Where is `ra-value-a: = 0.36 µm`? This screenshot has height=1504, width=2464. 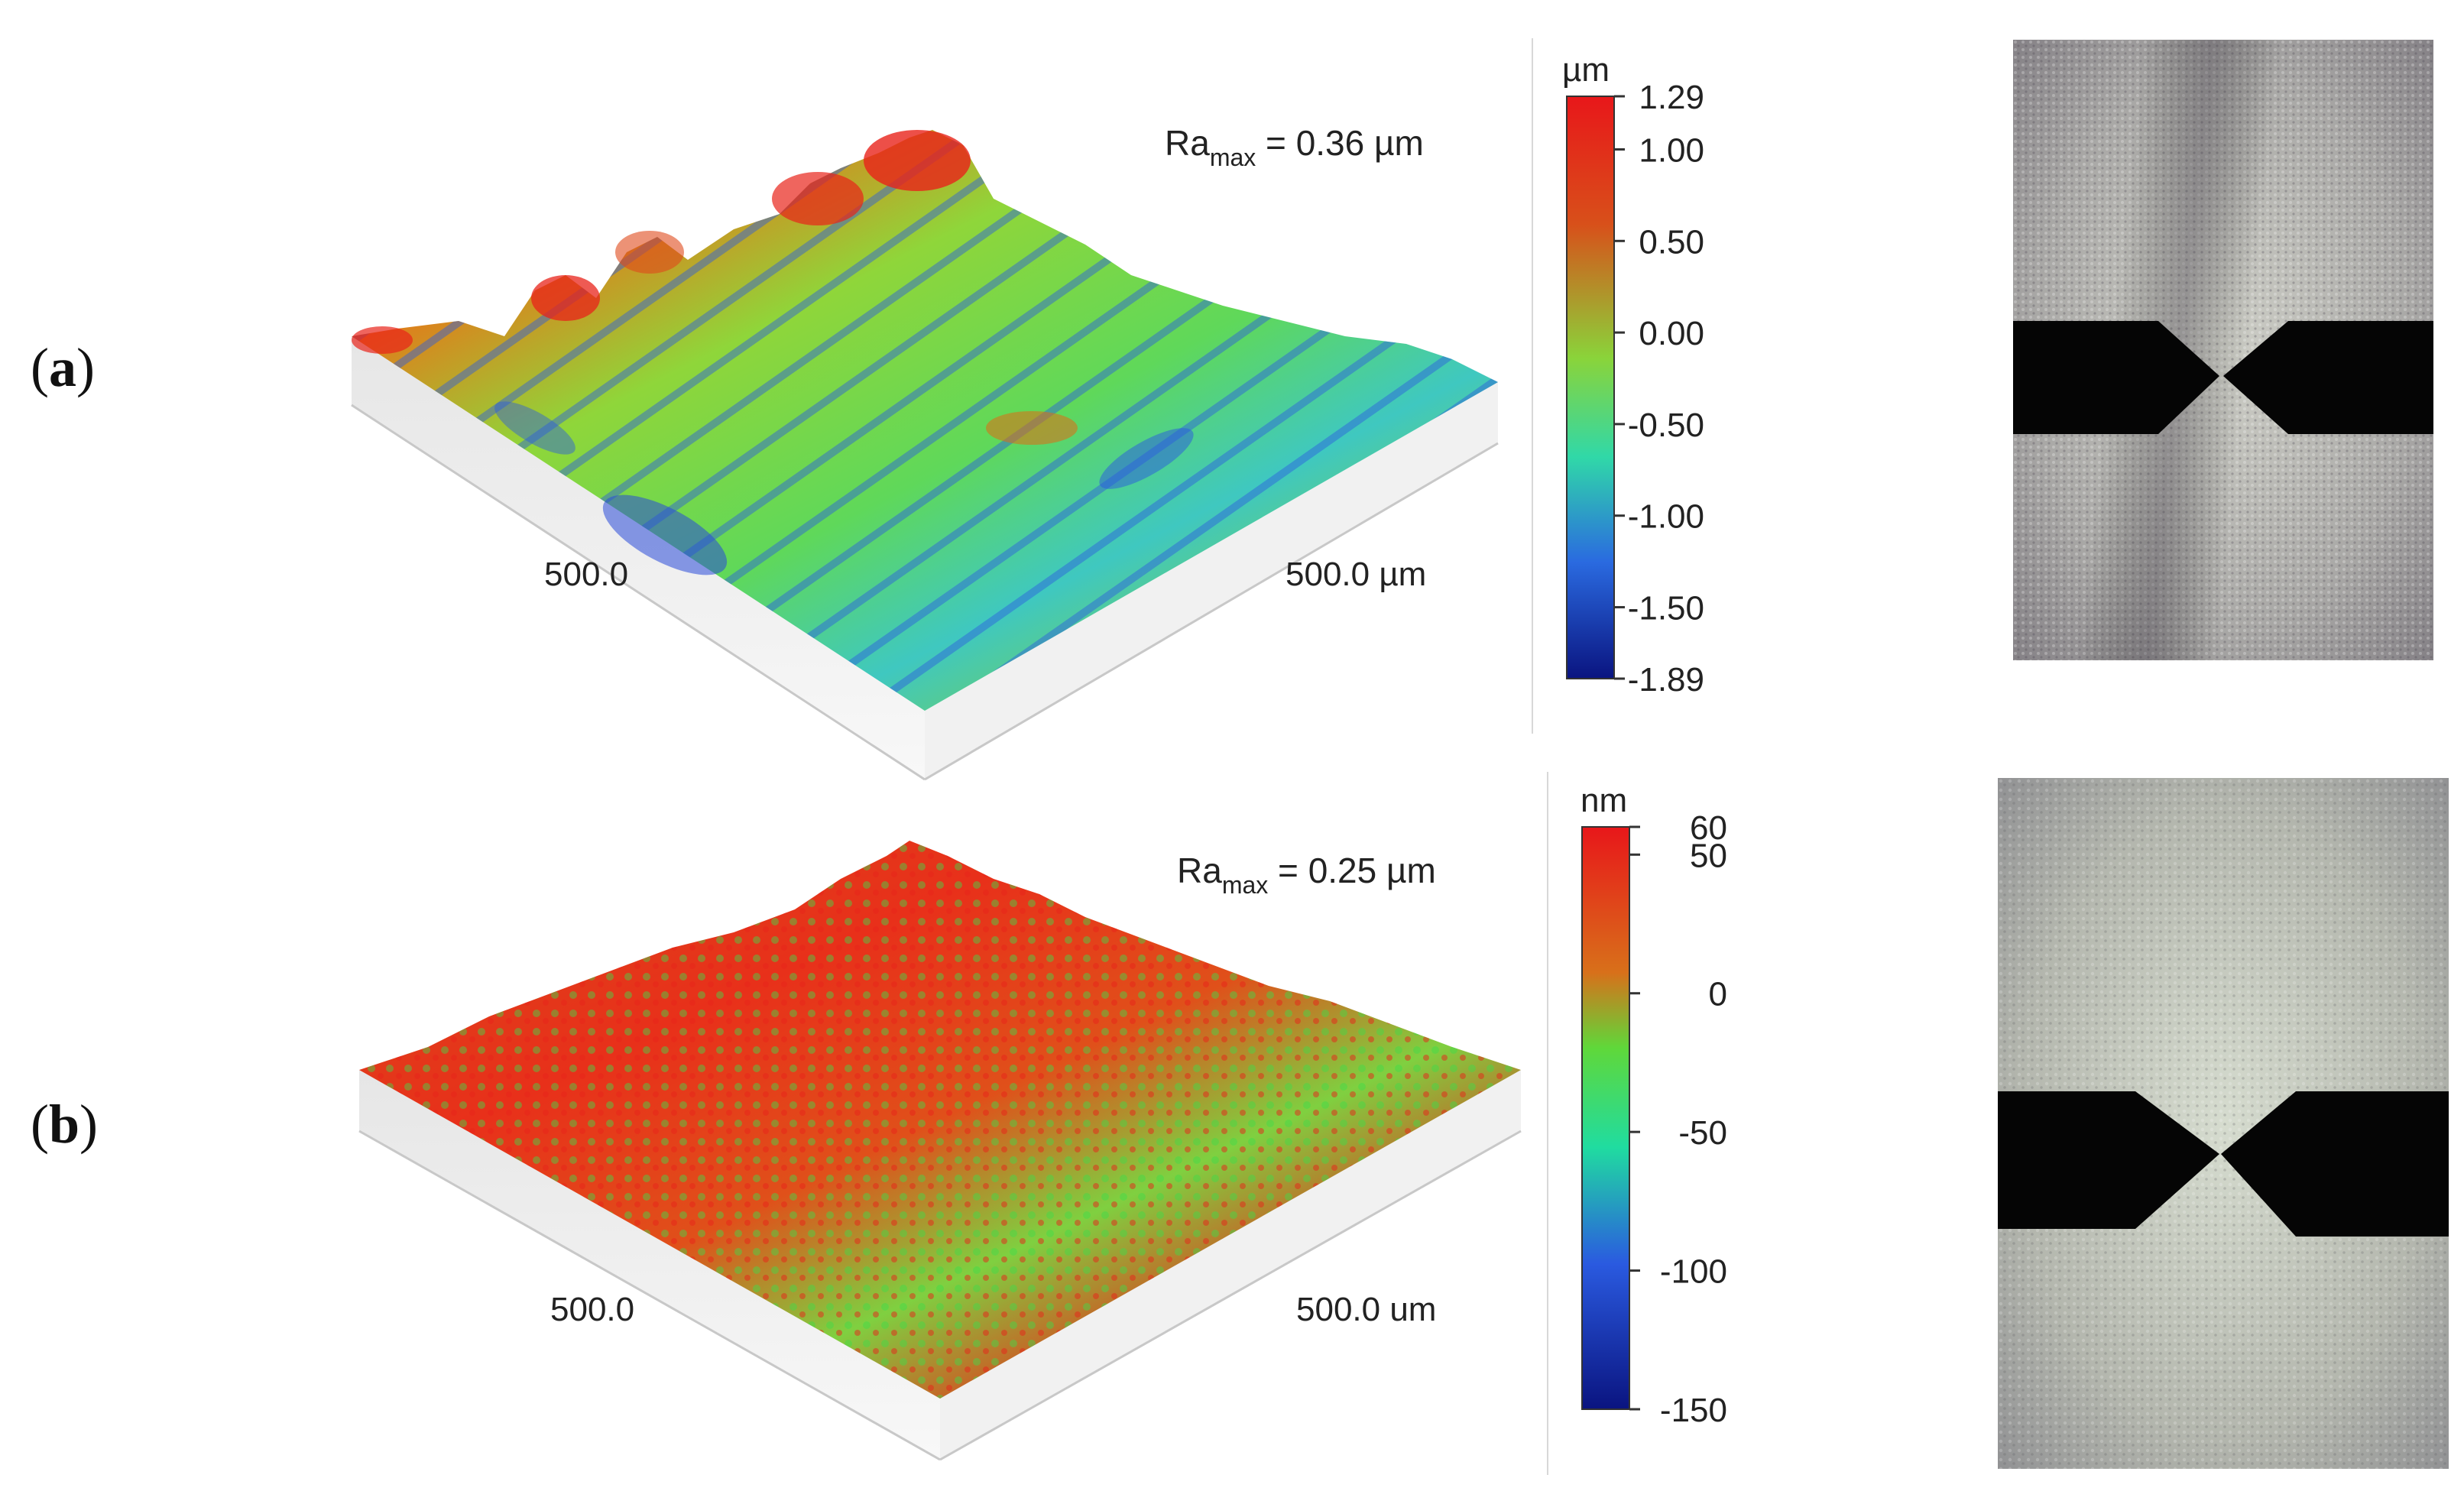 ra-value-a: = 0.36 µm is located at coordinates (1340, 143).